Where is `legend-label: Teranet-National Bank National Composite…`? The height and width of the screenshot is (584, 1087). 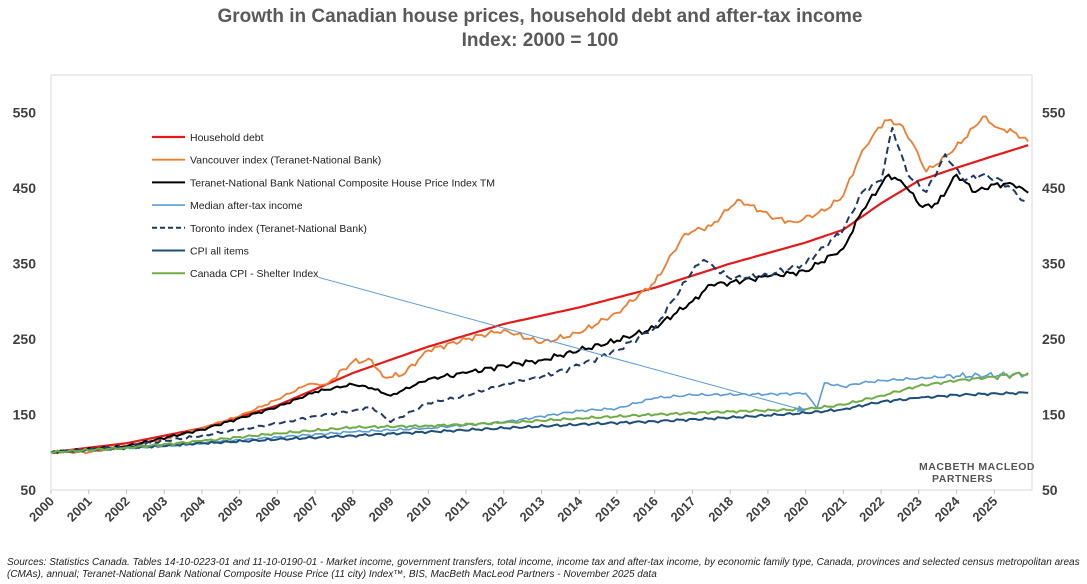
legend-label: Teranet-National Bank National Composite… is located at coordinates (342, 183).